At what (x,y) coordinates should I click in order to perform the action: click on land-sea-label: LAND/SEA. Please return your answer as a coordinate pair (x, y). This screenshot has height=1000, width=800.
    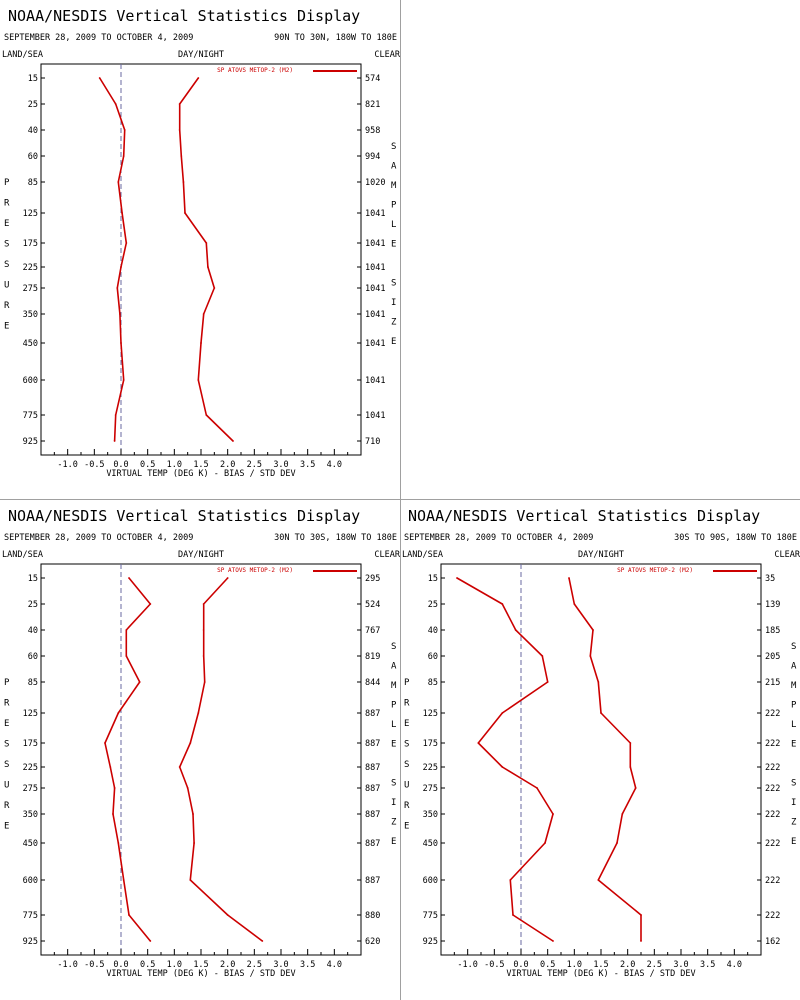
    Looking at the image, I should click on (422, 555).